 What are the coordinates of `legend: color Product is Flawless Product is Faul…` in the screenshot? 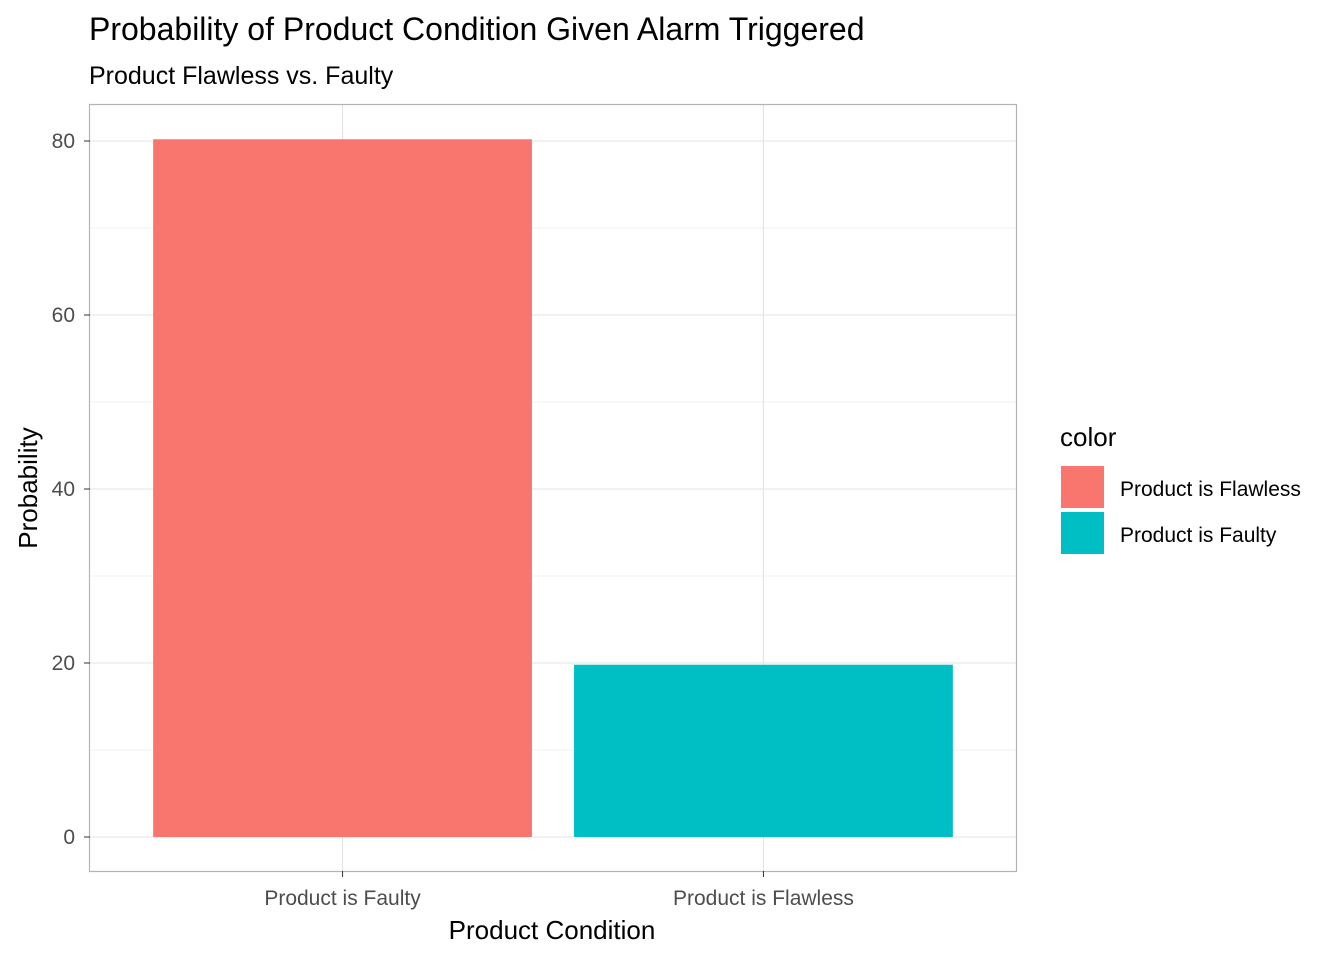 It's located at (1180, 488).